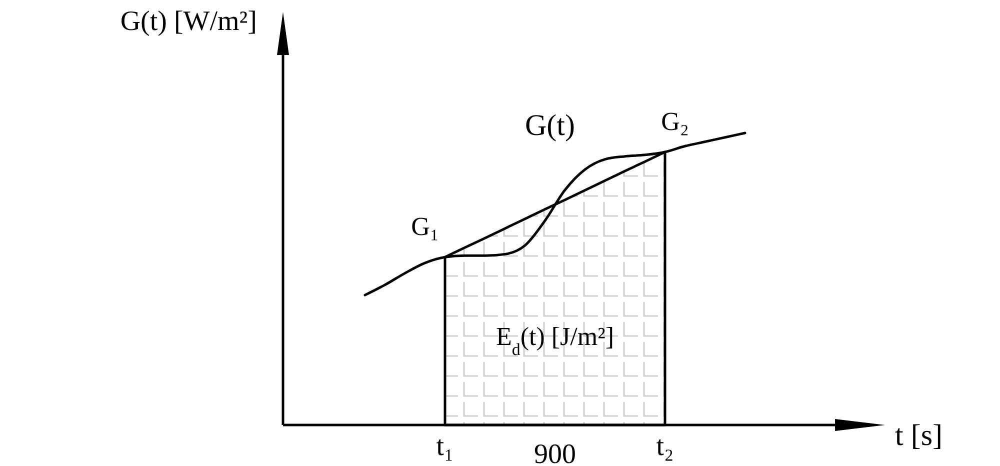  I want to click on x-axis-title: t [s], so click(918, 435).